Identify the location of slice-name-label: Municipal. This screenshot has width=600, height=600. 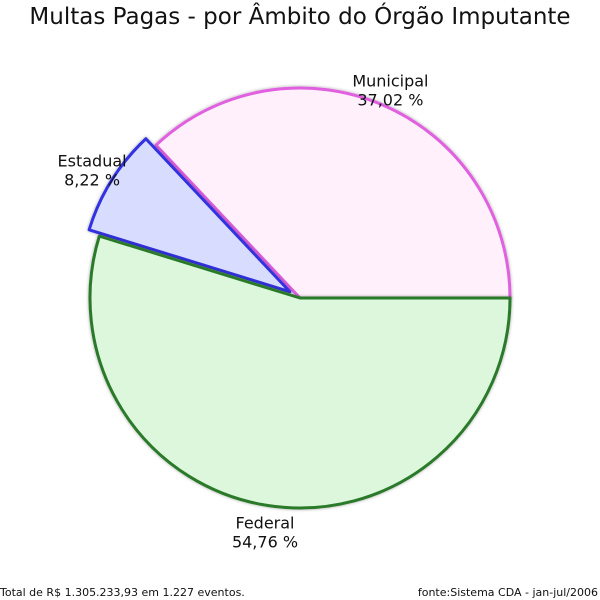
(390, 81).